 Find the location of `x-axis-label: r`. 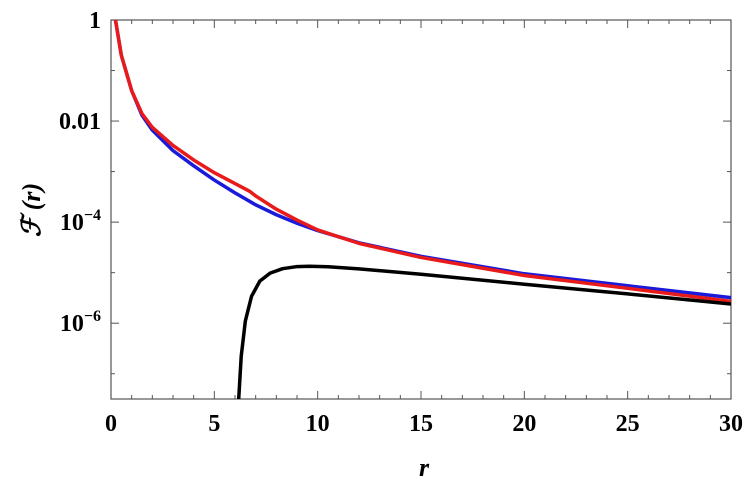

x-axis-label: r is located at coordinates (424, 467).